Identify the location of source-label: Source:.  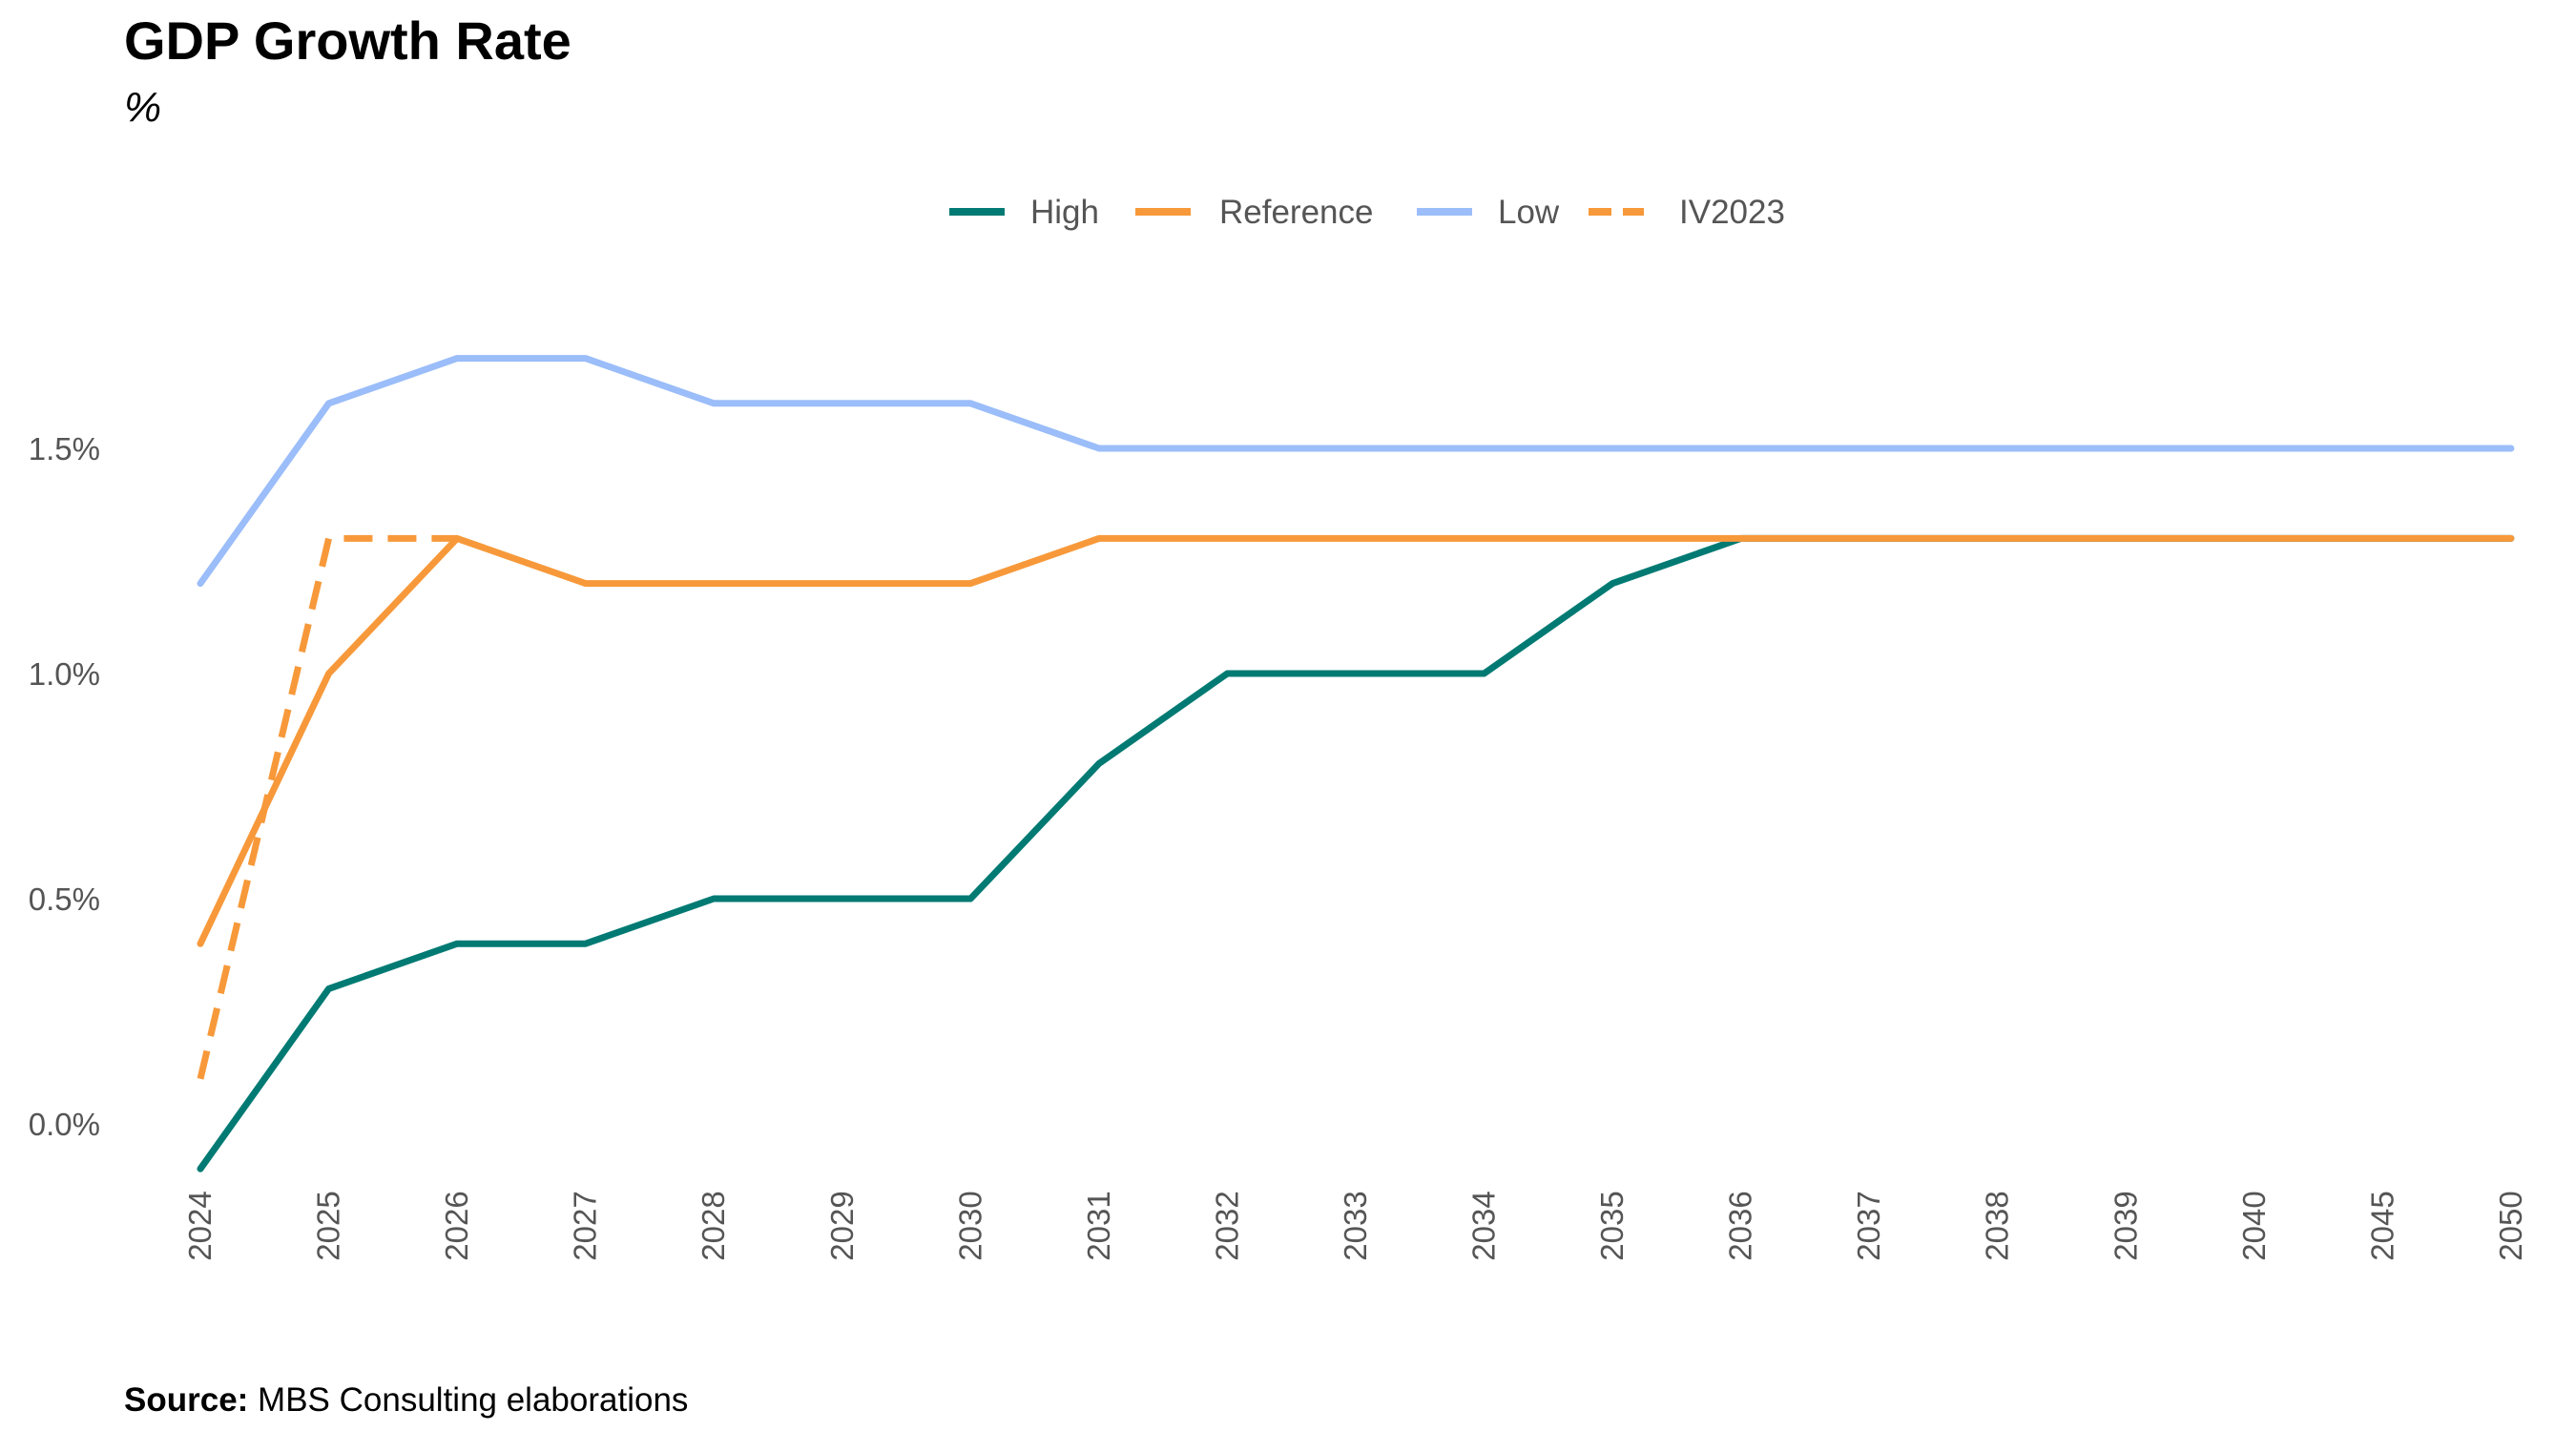
(186, 1400).